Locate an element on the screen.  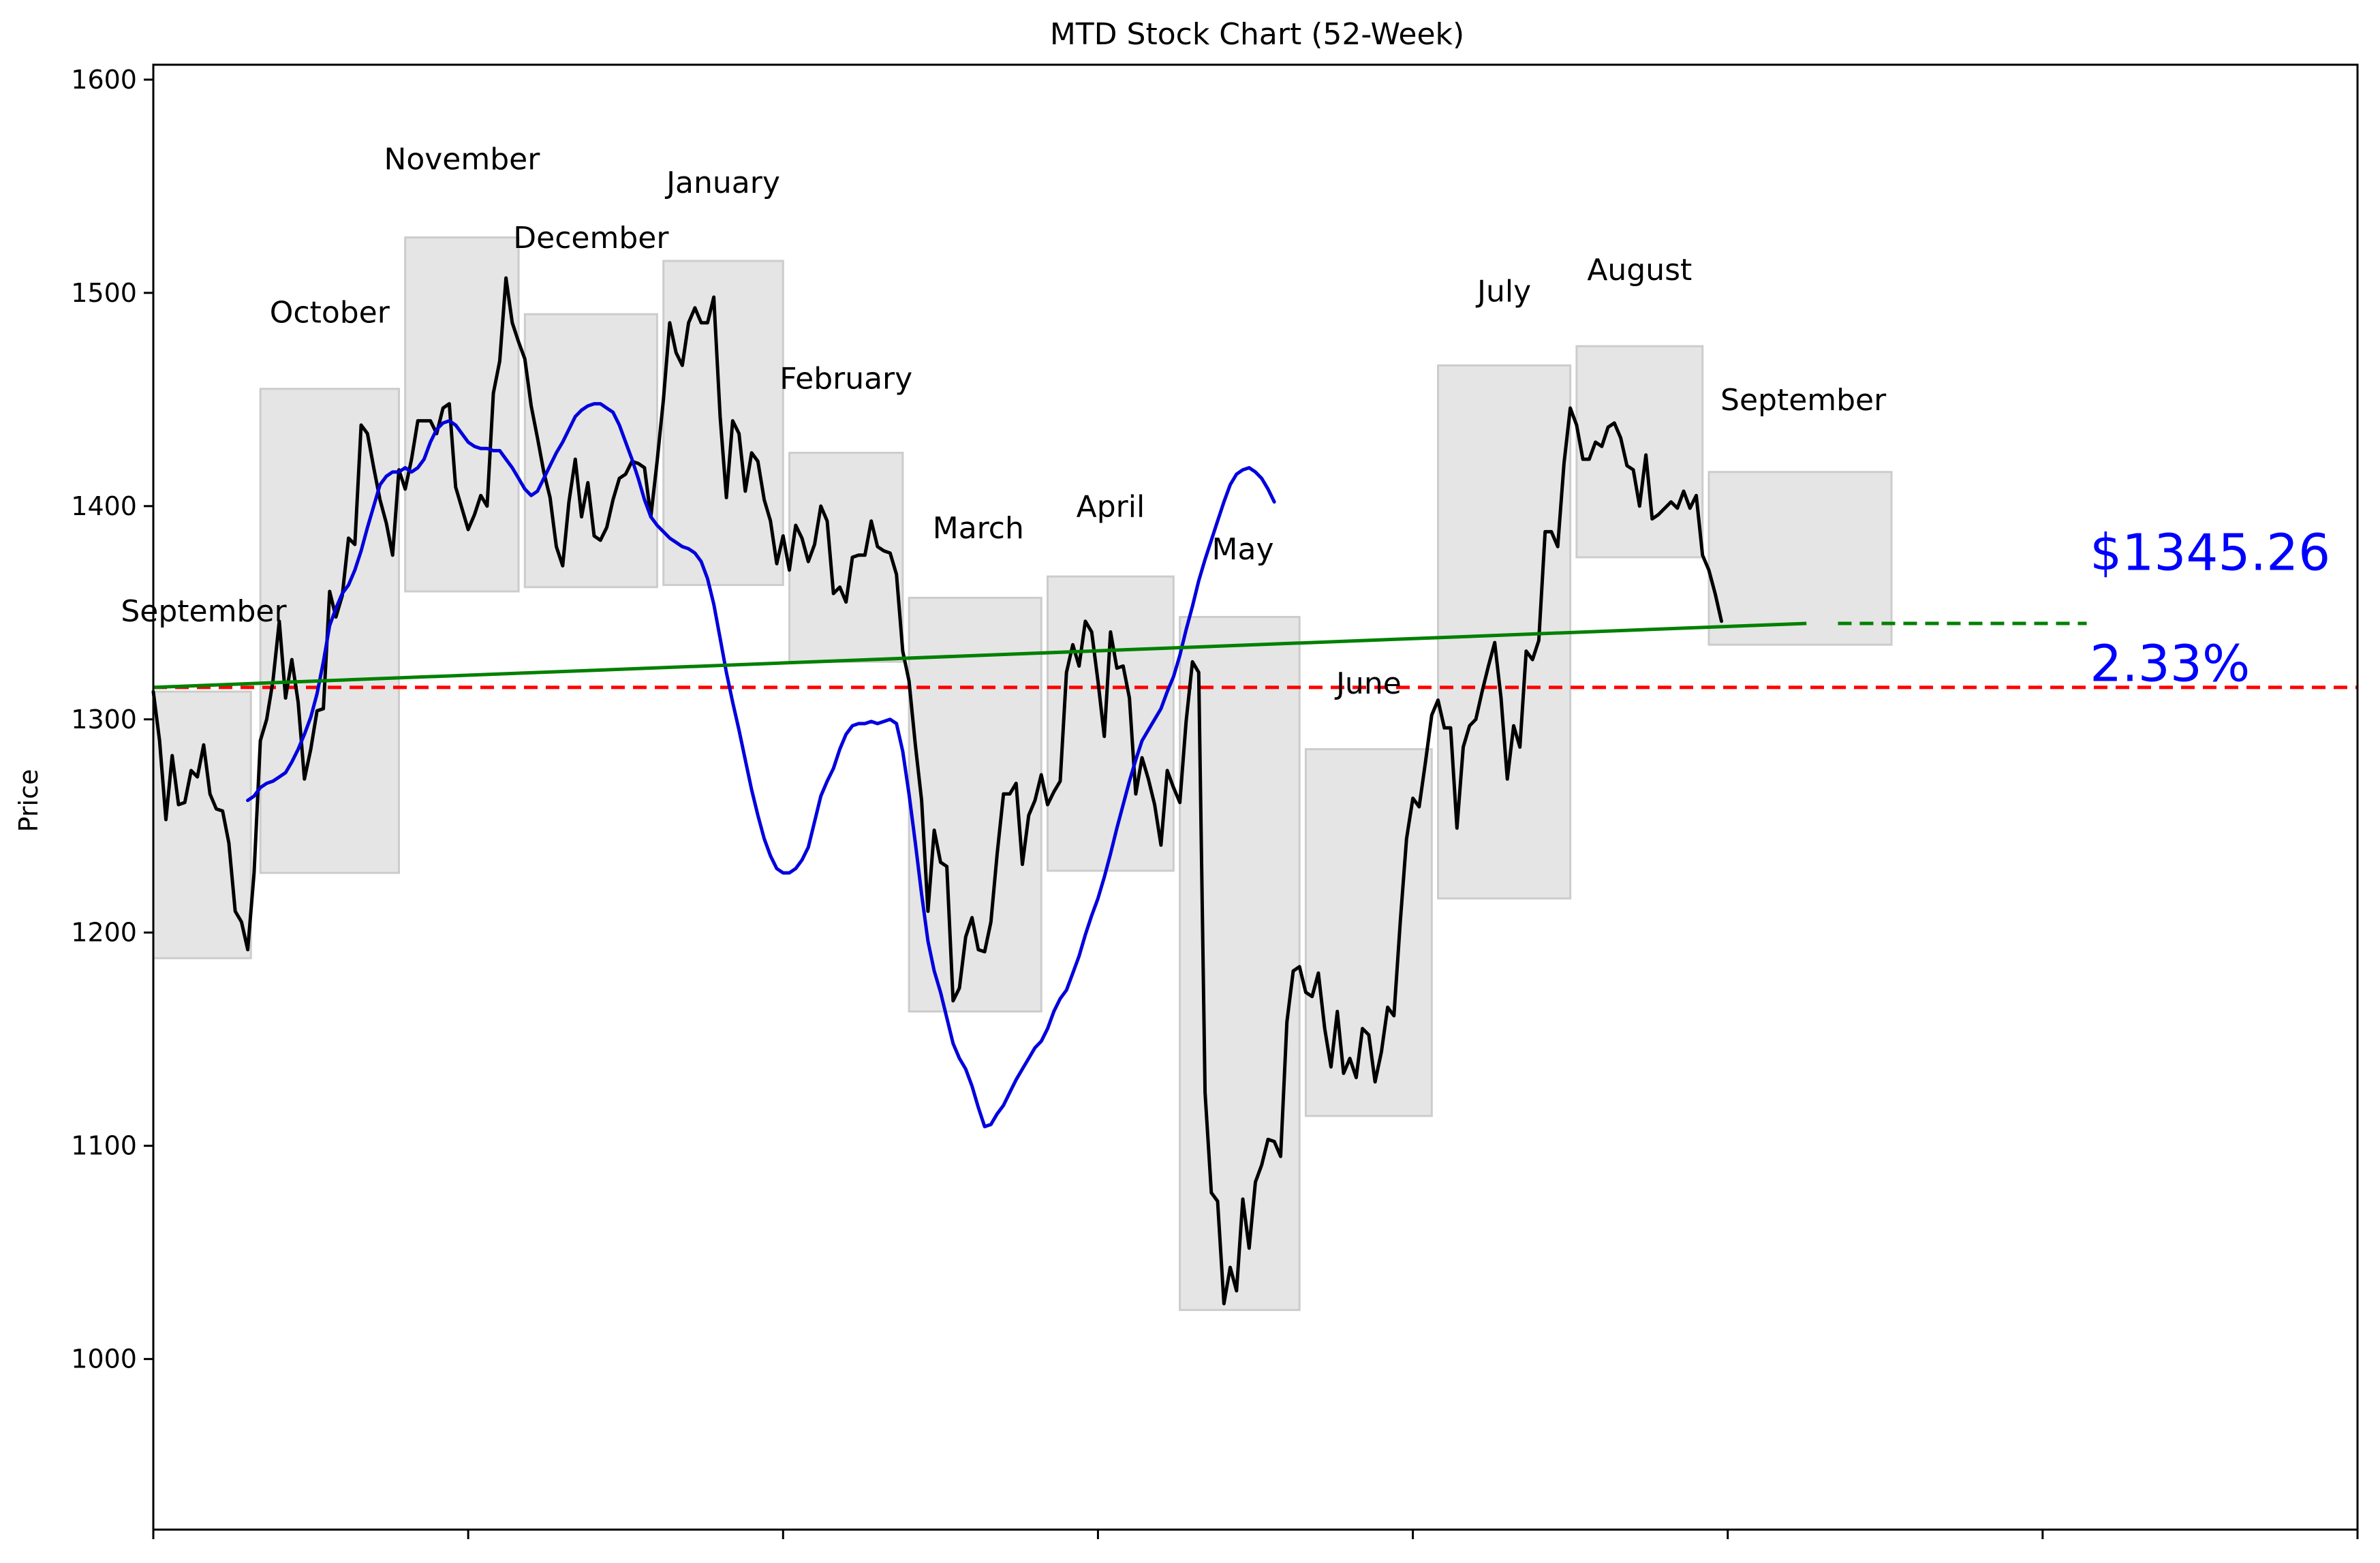
trend-line is located at coordinates (980, 655).